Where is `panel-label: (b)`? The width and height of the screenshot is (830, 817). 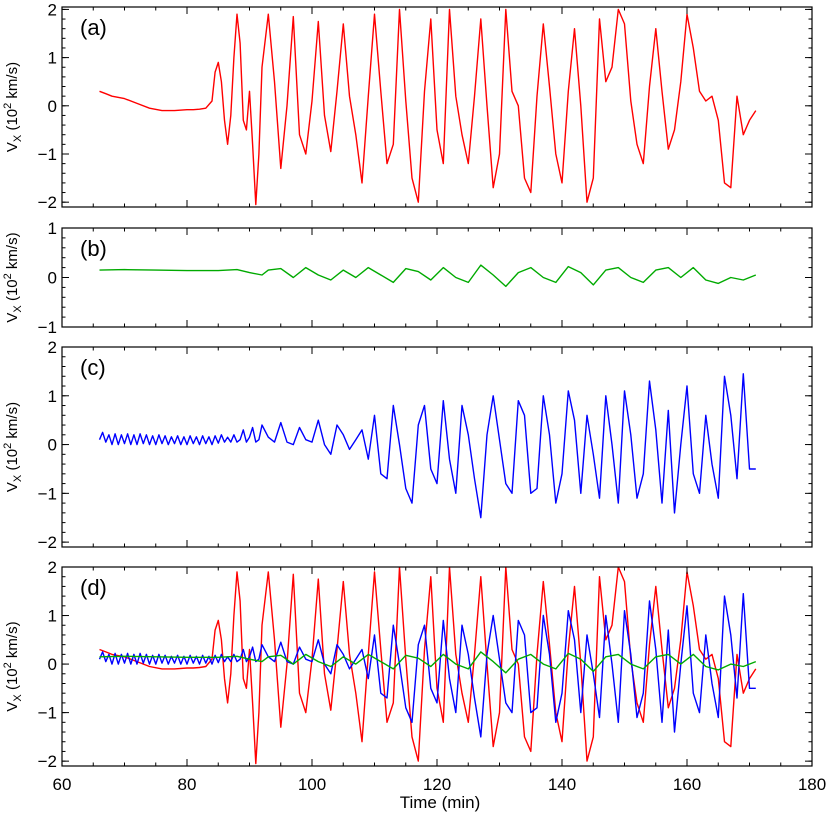 panel-label: (b) is located at coordinates (93, 248).